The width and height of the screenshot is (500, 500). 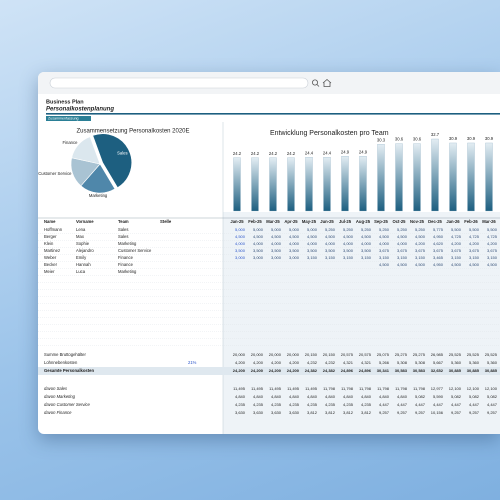 What do you see at coordinates (327, 82) in the screenshot?
I see `home-icon` at bounding box center [327, 82].